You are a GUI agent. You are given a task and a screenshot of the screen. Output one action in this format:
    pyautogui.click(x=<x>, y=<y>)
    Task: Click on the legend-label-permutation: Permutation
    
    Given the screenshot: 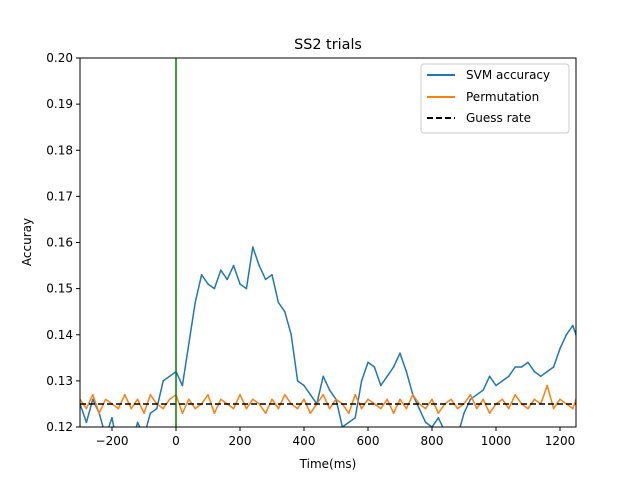 What is the action you would take?
    pyautogui.click(x=502, y=97)
    